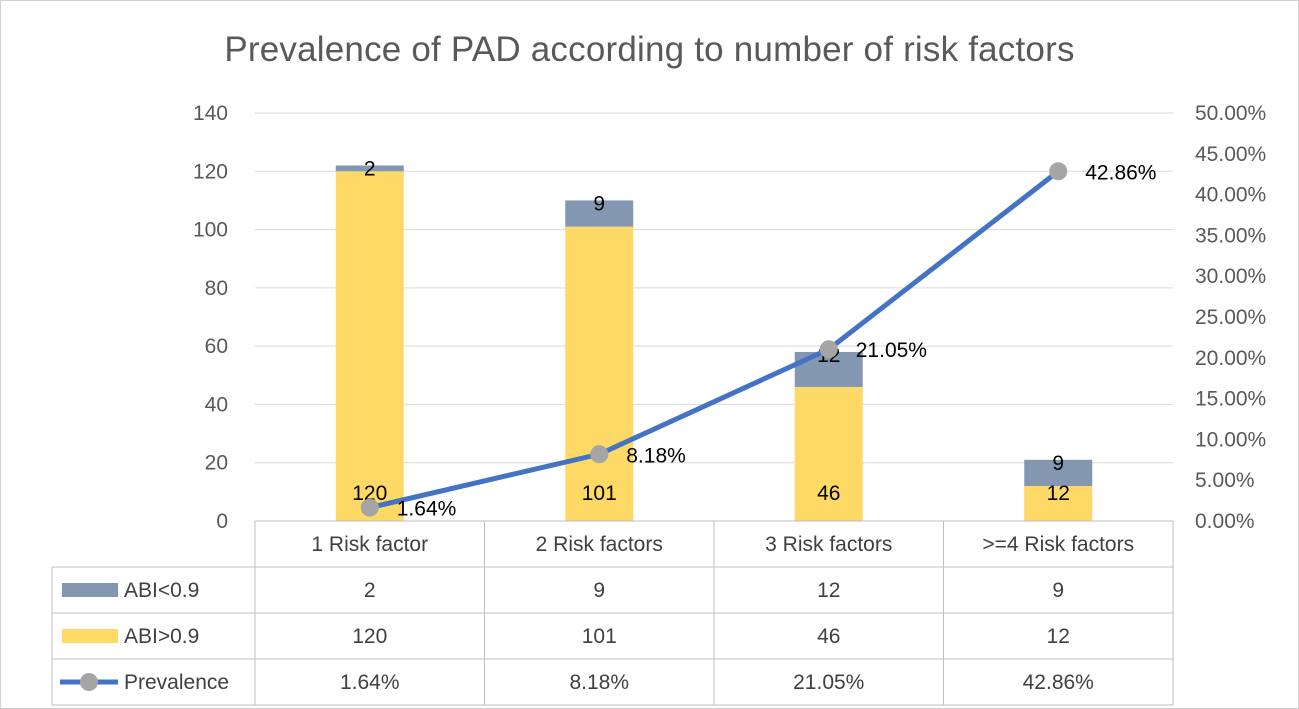 The width and height of the screenshot is (1299, 709). Describe the element at coordinates (1225, 480) in the screenshot. I see `y2-tick-label: 5.00%` at that location.